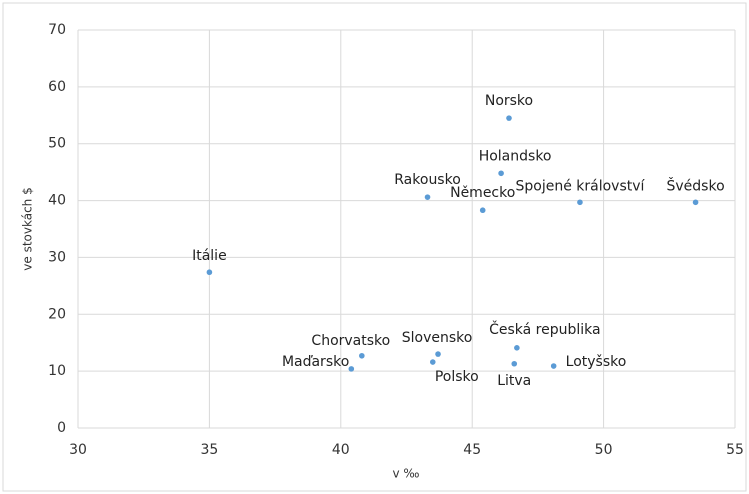 This screenshot has width=749, height=494. What do you see at coordinates (350, 341) in the screenshot?
I see `point-label: Chorvatsko` at bounding box center [350, 341].